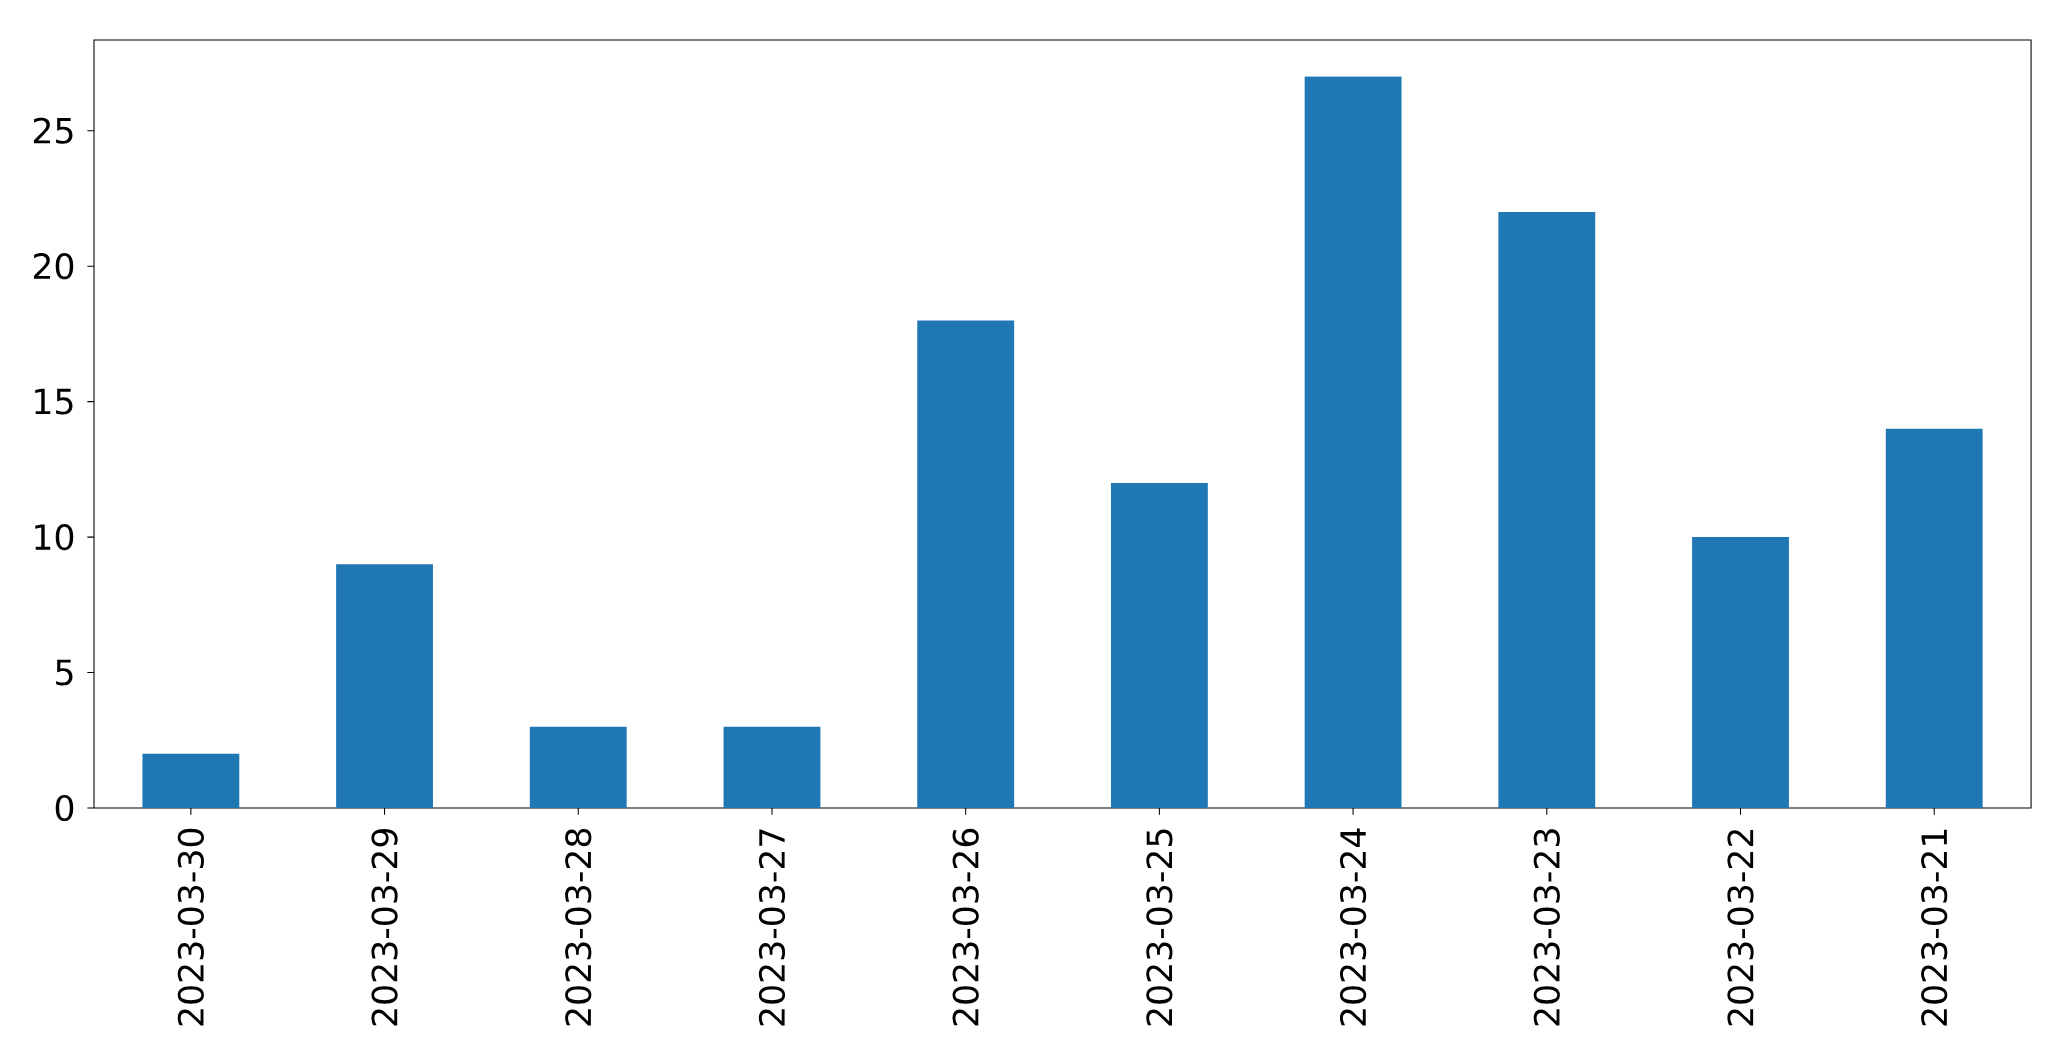  Describe the element at coordinates (384, 927) in the screenshot. I see `x-tick-label: 2023-03-29` at that location.